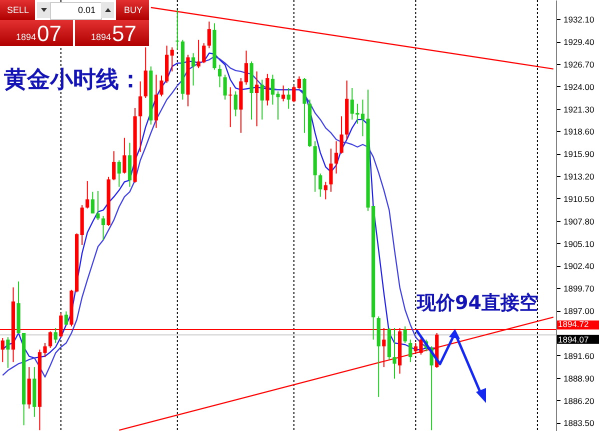 The width and height of the screenshot is (600, 431). I want to click on y-tick-label: 1905.10, so click(579, 243).